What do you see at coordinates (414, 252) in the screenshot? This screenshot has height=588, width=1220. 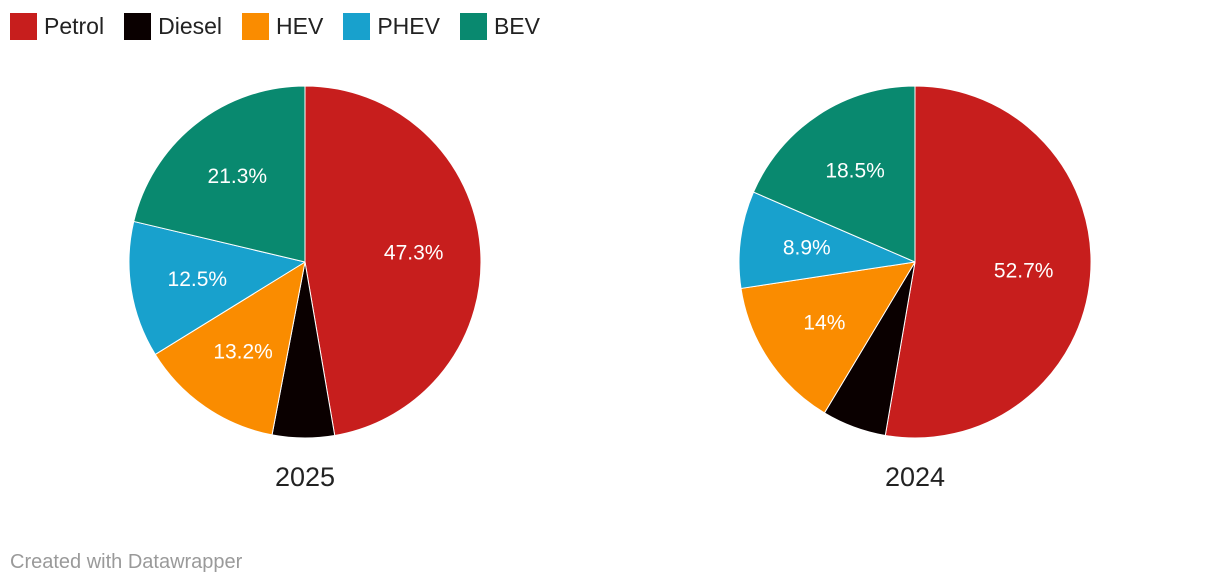 I see `slice-label-petrol-2025: 47.3%` at bounding box center [414, 252].